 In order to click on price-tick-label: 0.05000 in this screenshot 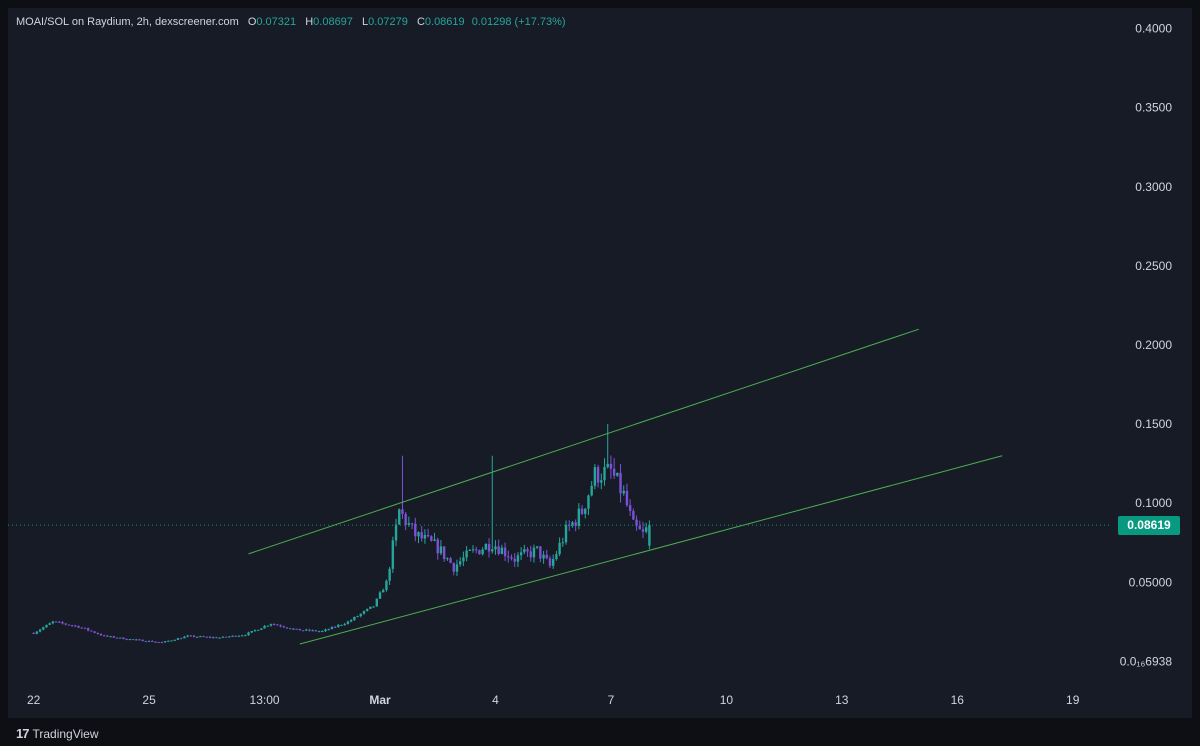, I will do `click(1151, 582)`.